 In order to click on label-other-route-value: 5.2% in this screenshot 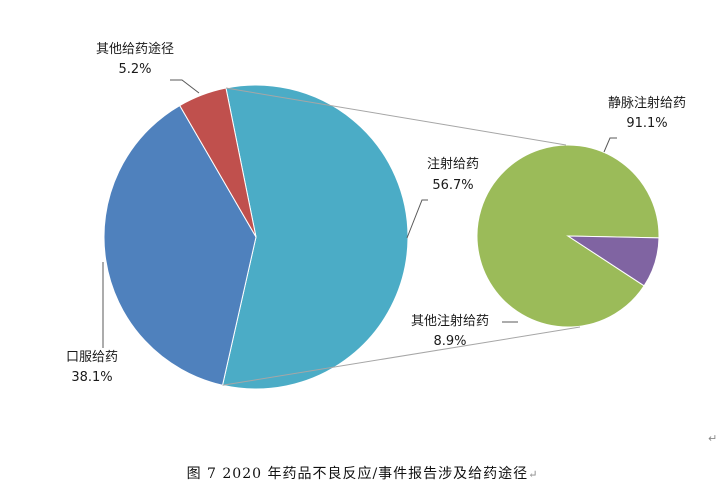, I will do `click(134, 69)`.